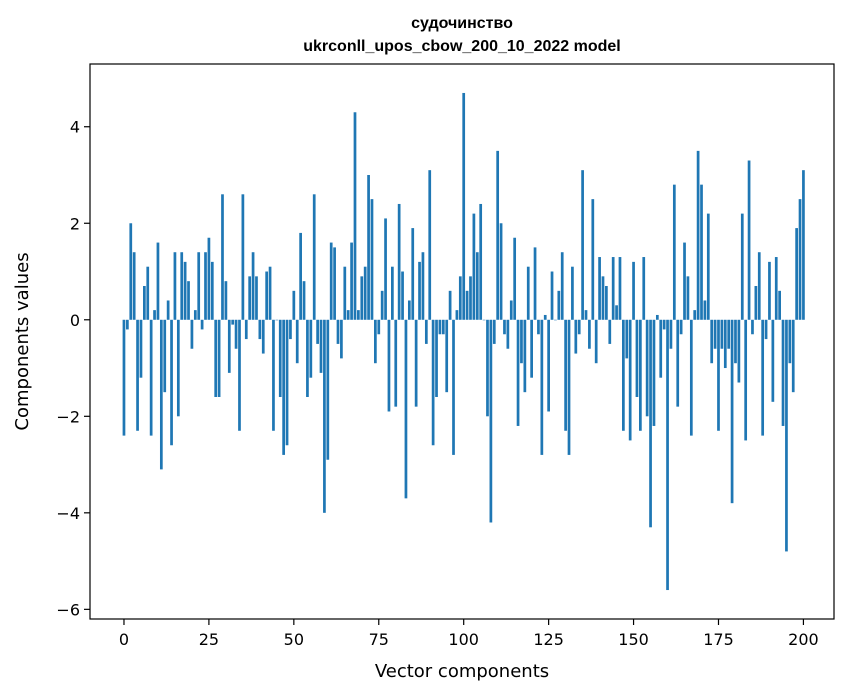 The height and width of the screenshot is (696, 847). I want to click on x-tick-label: 50, so click(294, 639).